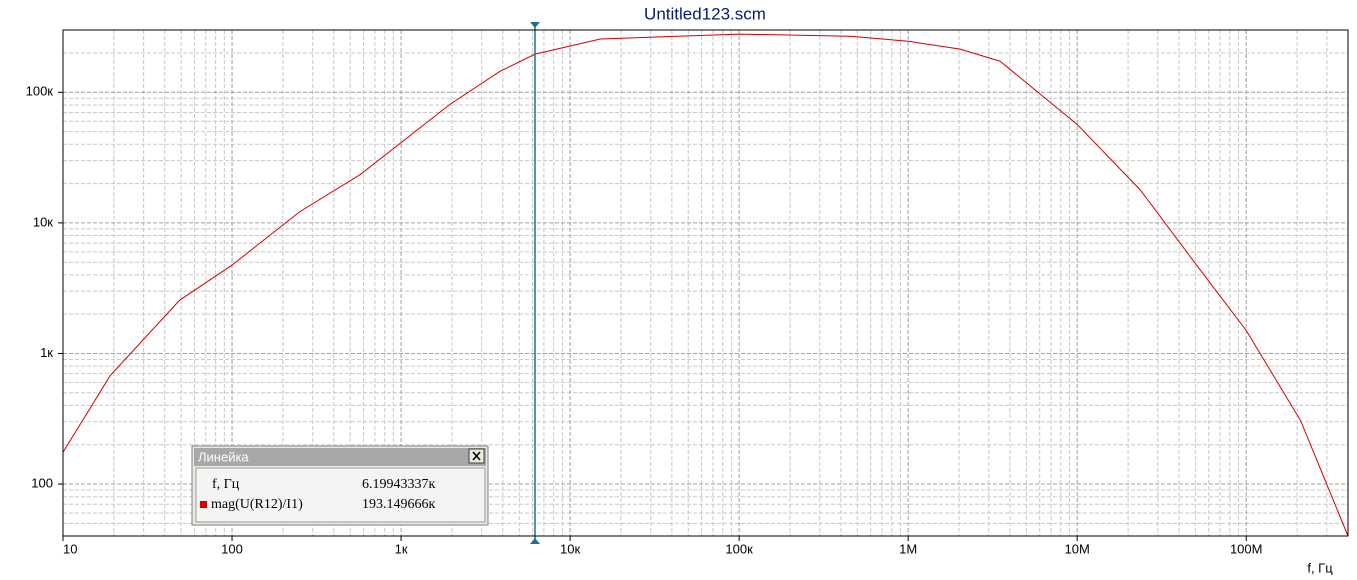  What do you see at coordinates (1077, 548) in the screenshot?
I see `x-tick-label: 10M` at bounding box center [1077, 548].